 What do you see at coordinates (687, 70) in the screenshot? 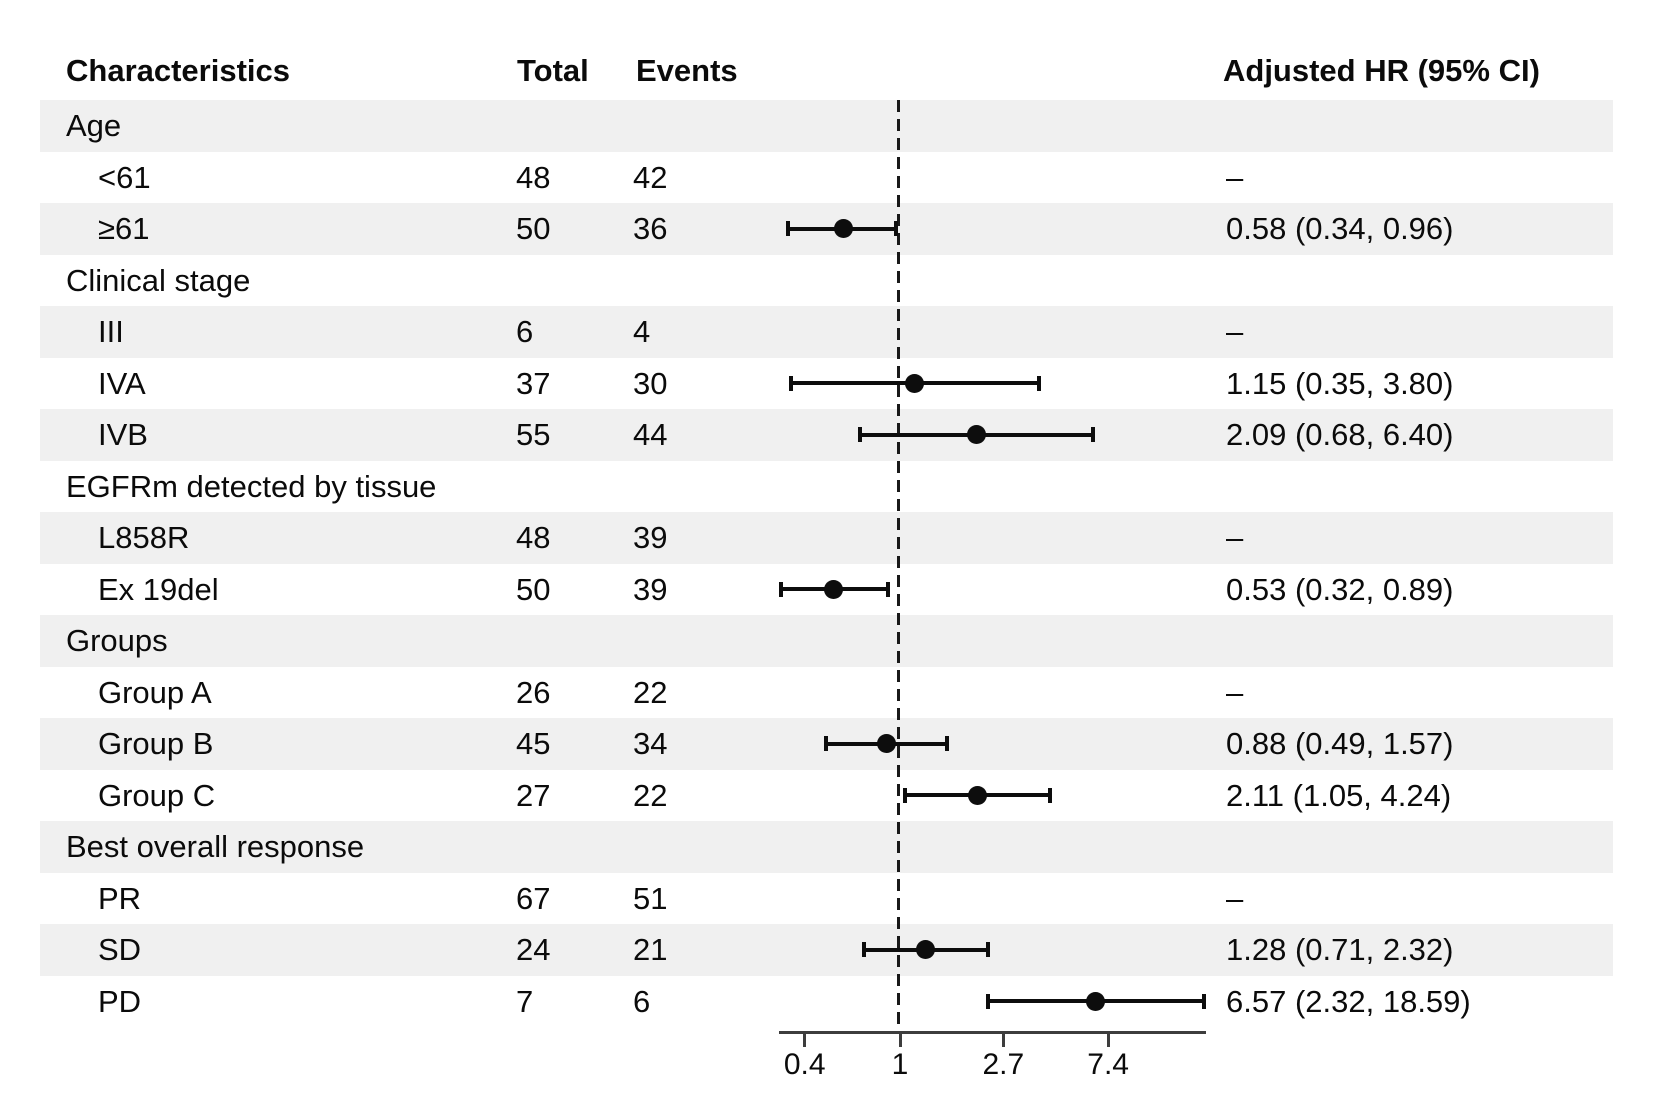
I see `column-header-adjusted-hr: Events` at bounding box center [687, 70].